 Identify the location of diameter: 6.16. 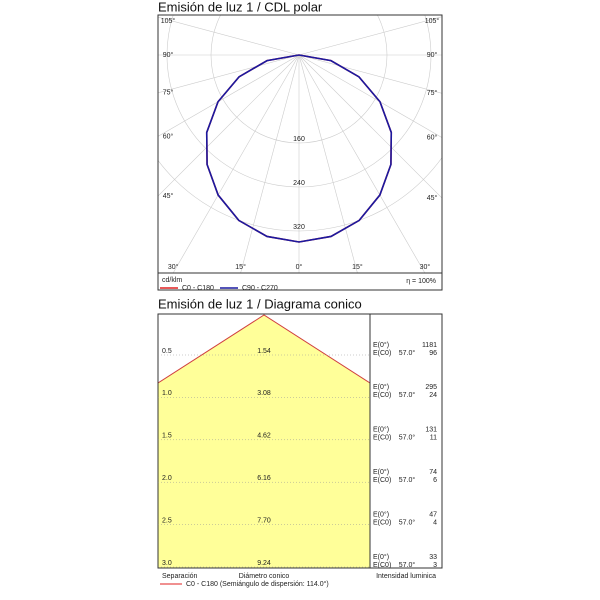
(264, 478).